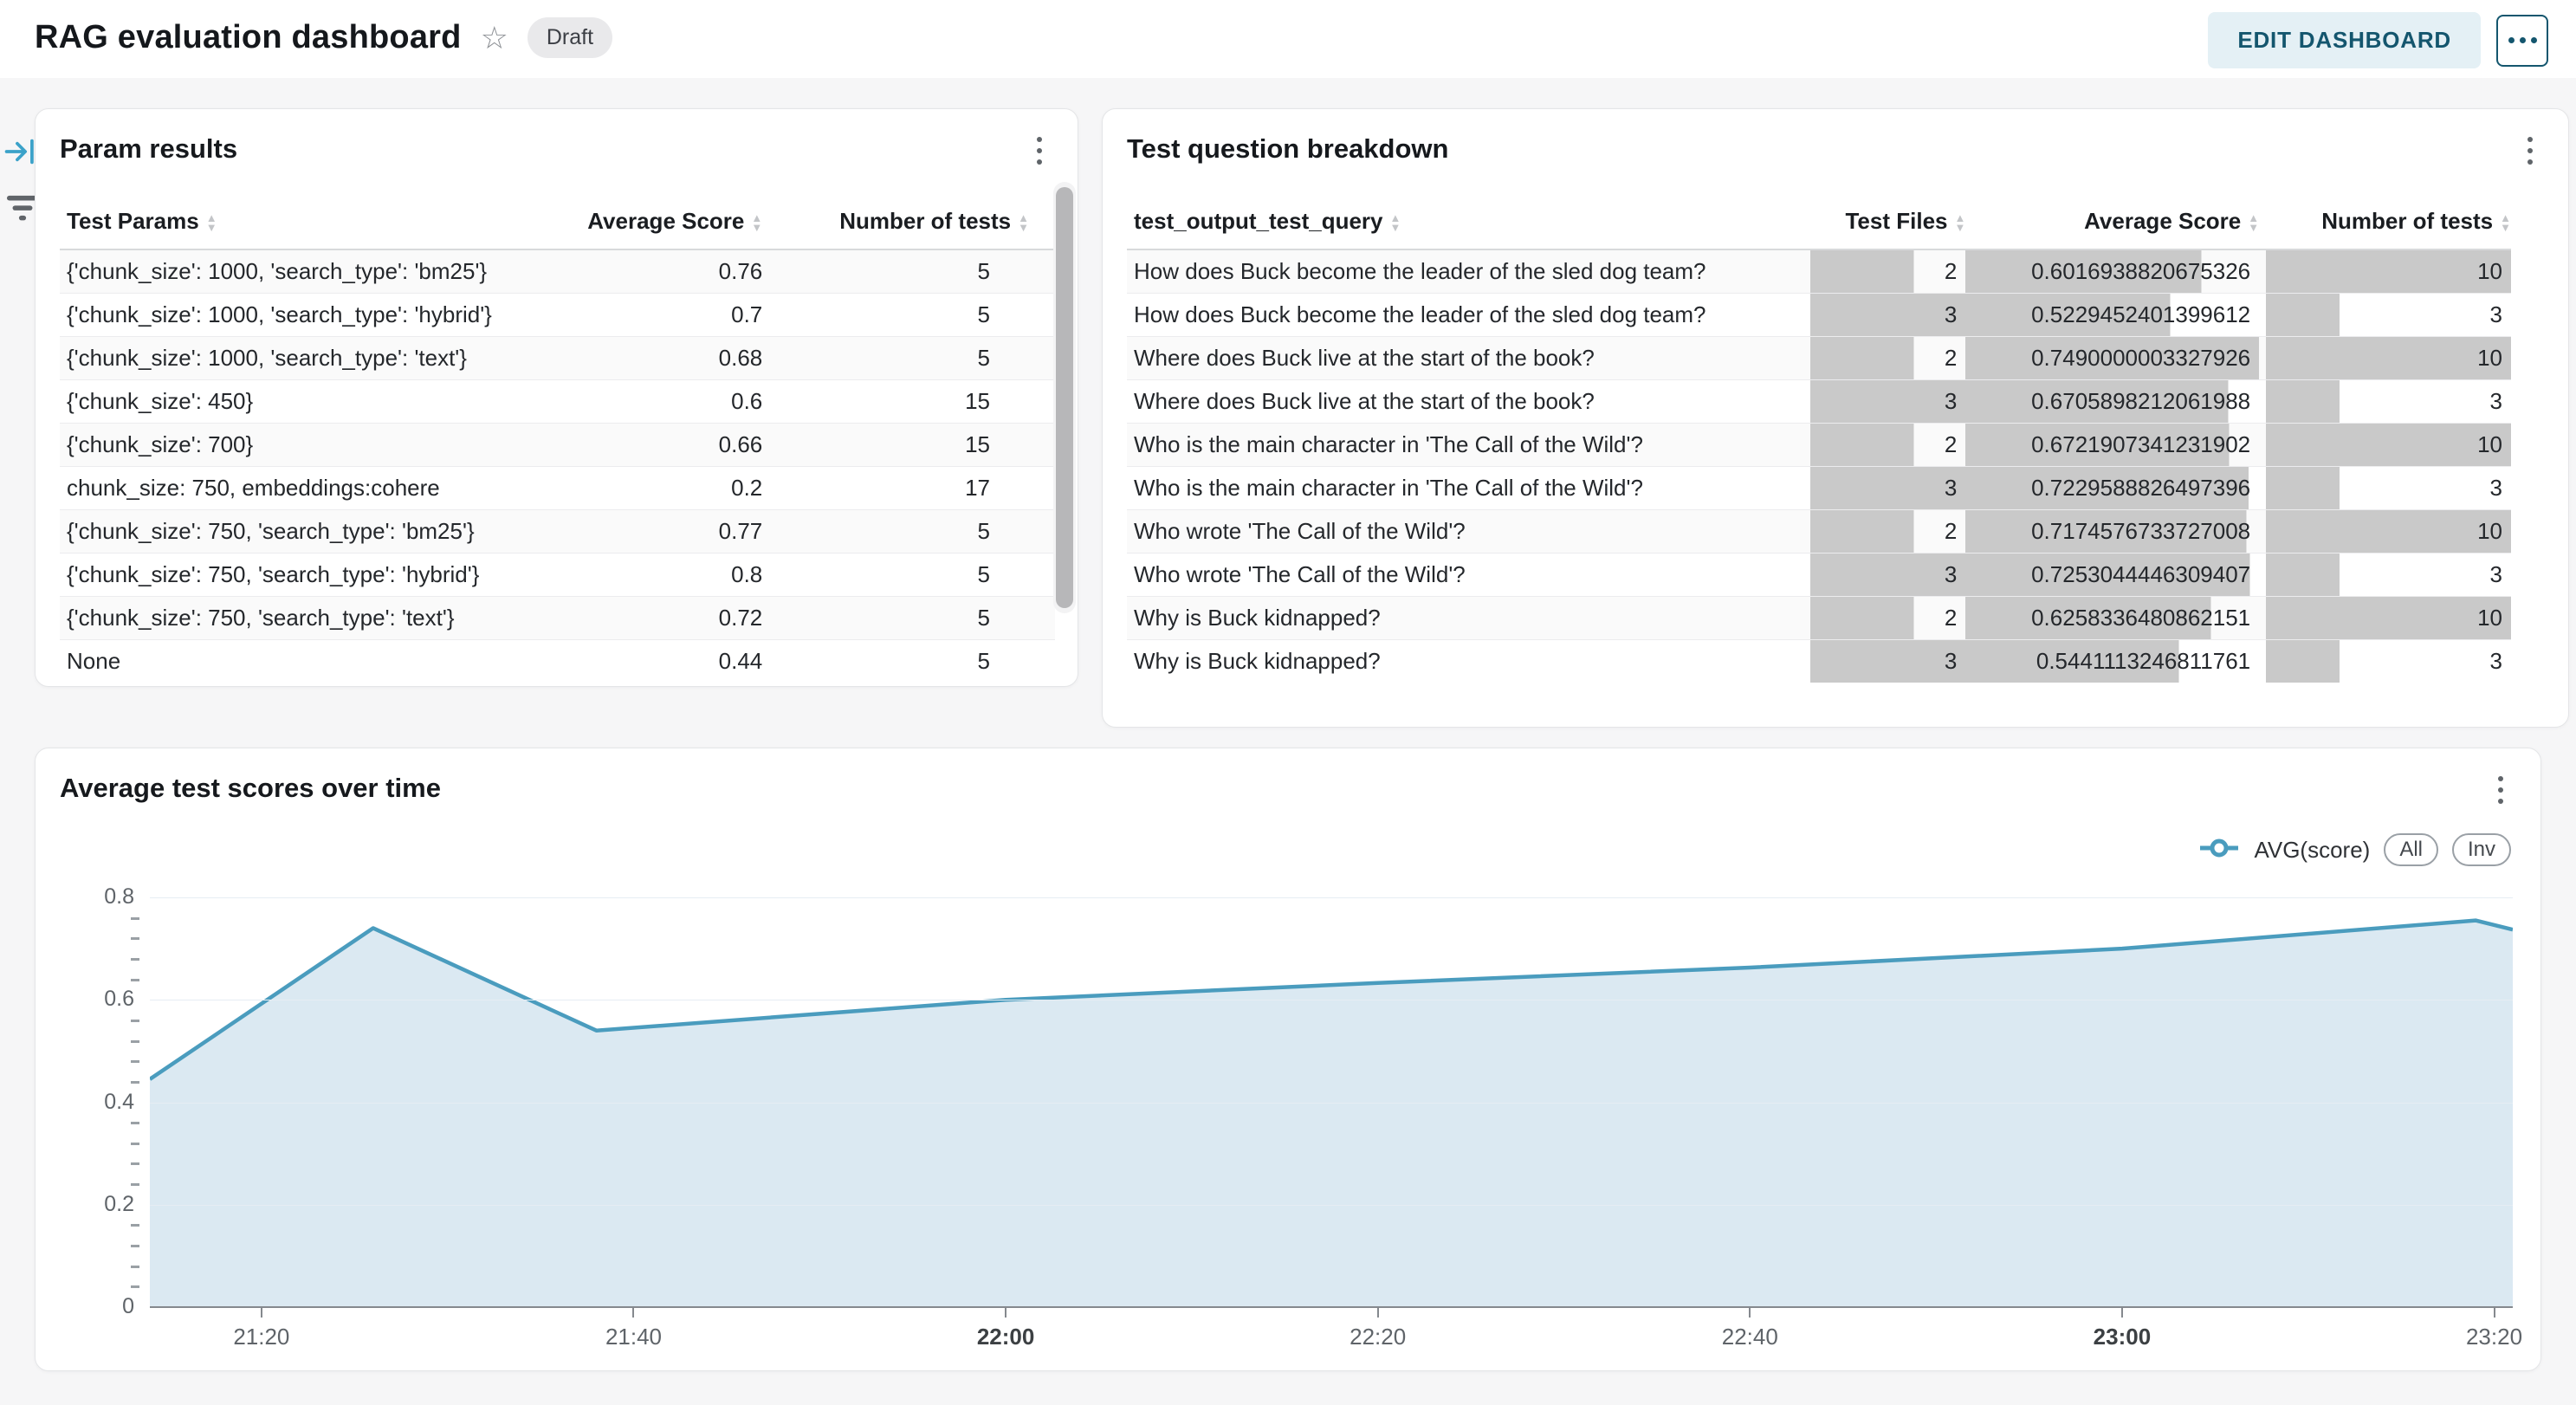 The width and height of the screenshot is (2576, 1405). I want to click on data-bar: 0.5229452401399612, so click(2112, 315).